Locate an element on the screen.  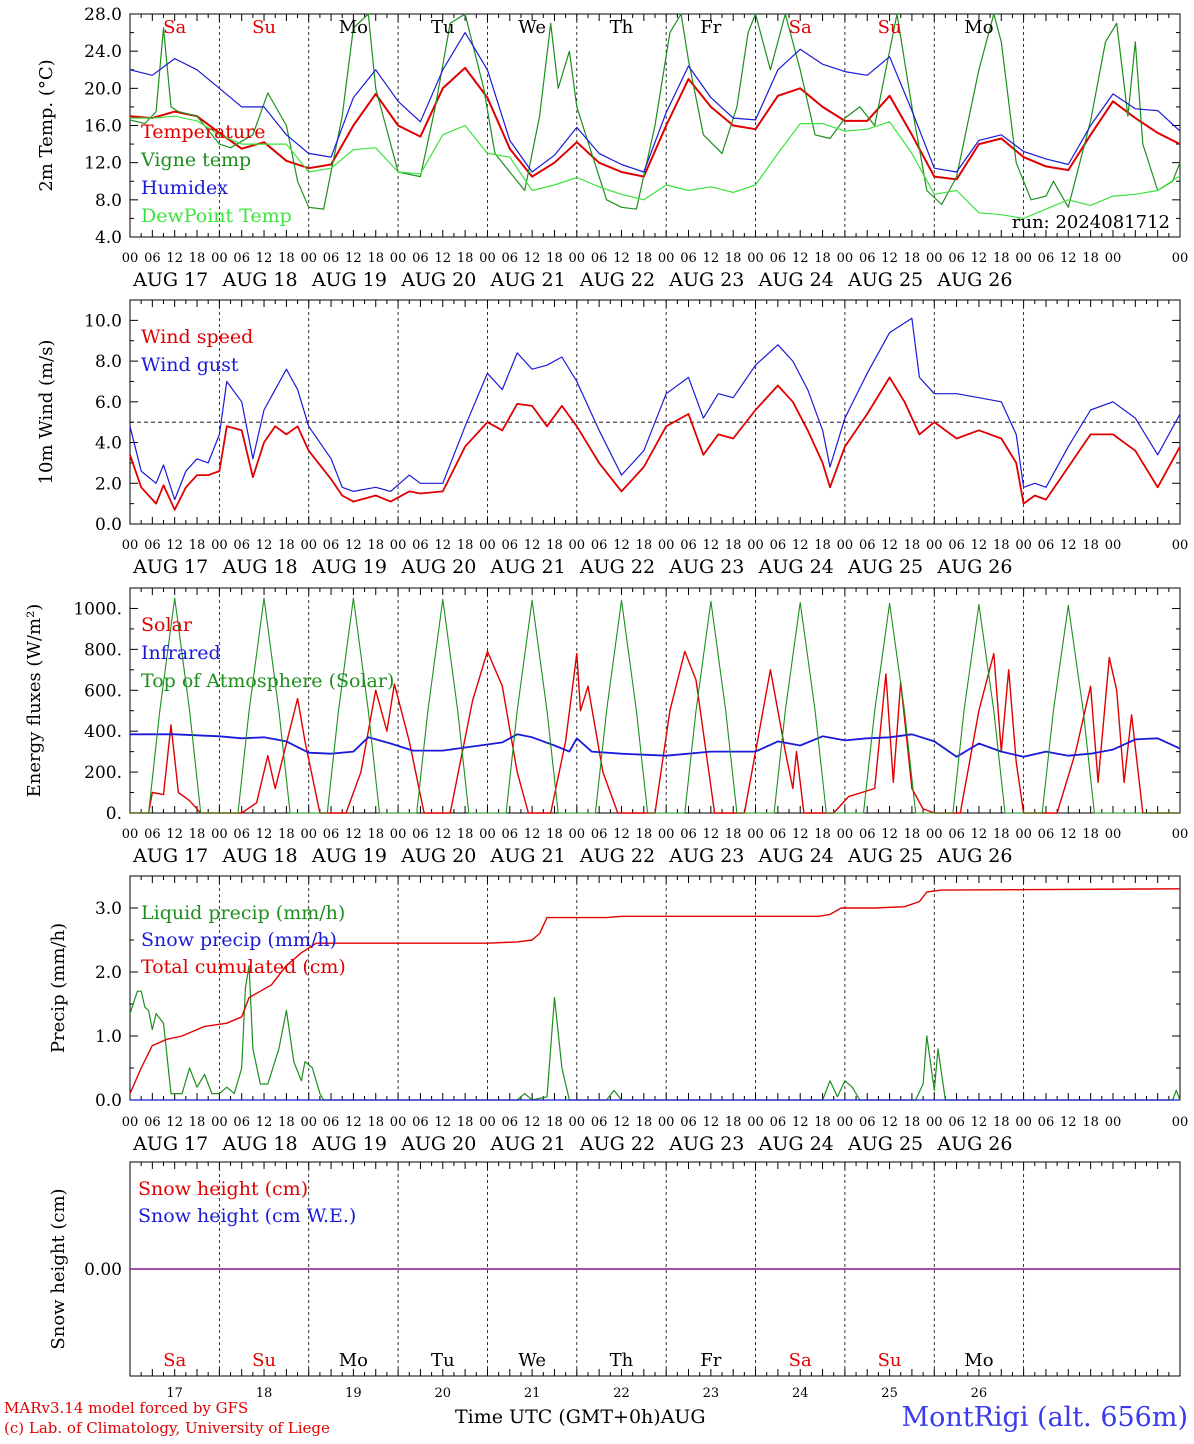
legend-entry: Infrared is located at coordinates (181, 653).